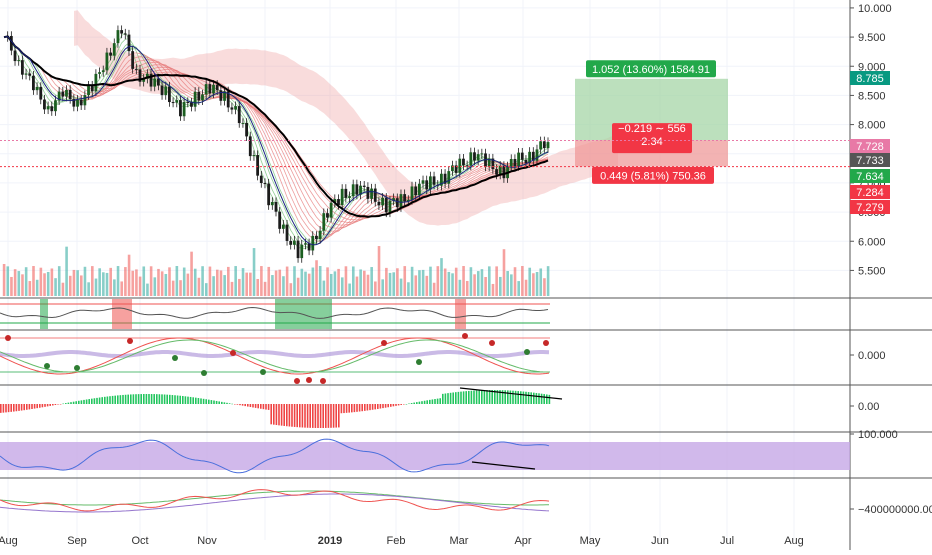 The width and height of the screenshot is (932, 555). I want to click on price-tick-label: 8.500, so click(872, 96).